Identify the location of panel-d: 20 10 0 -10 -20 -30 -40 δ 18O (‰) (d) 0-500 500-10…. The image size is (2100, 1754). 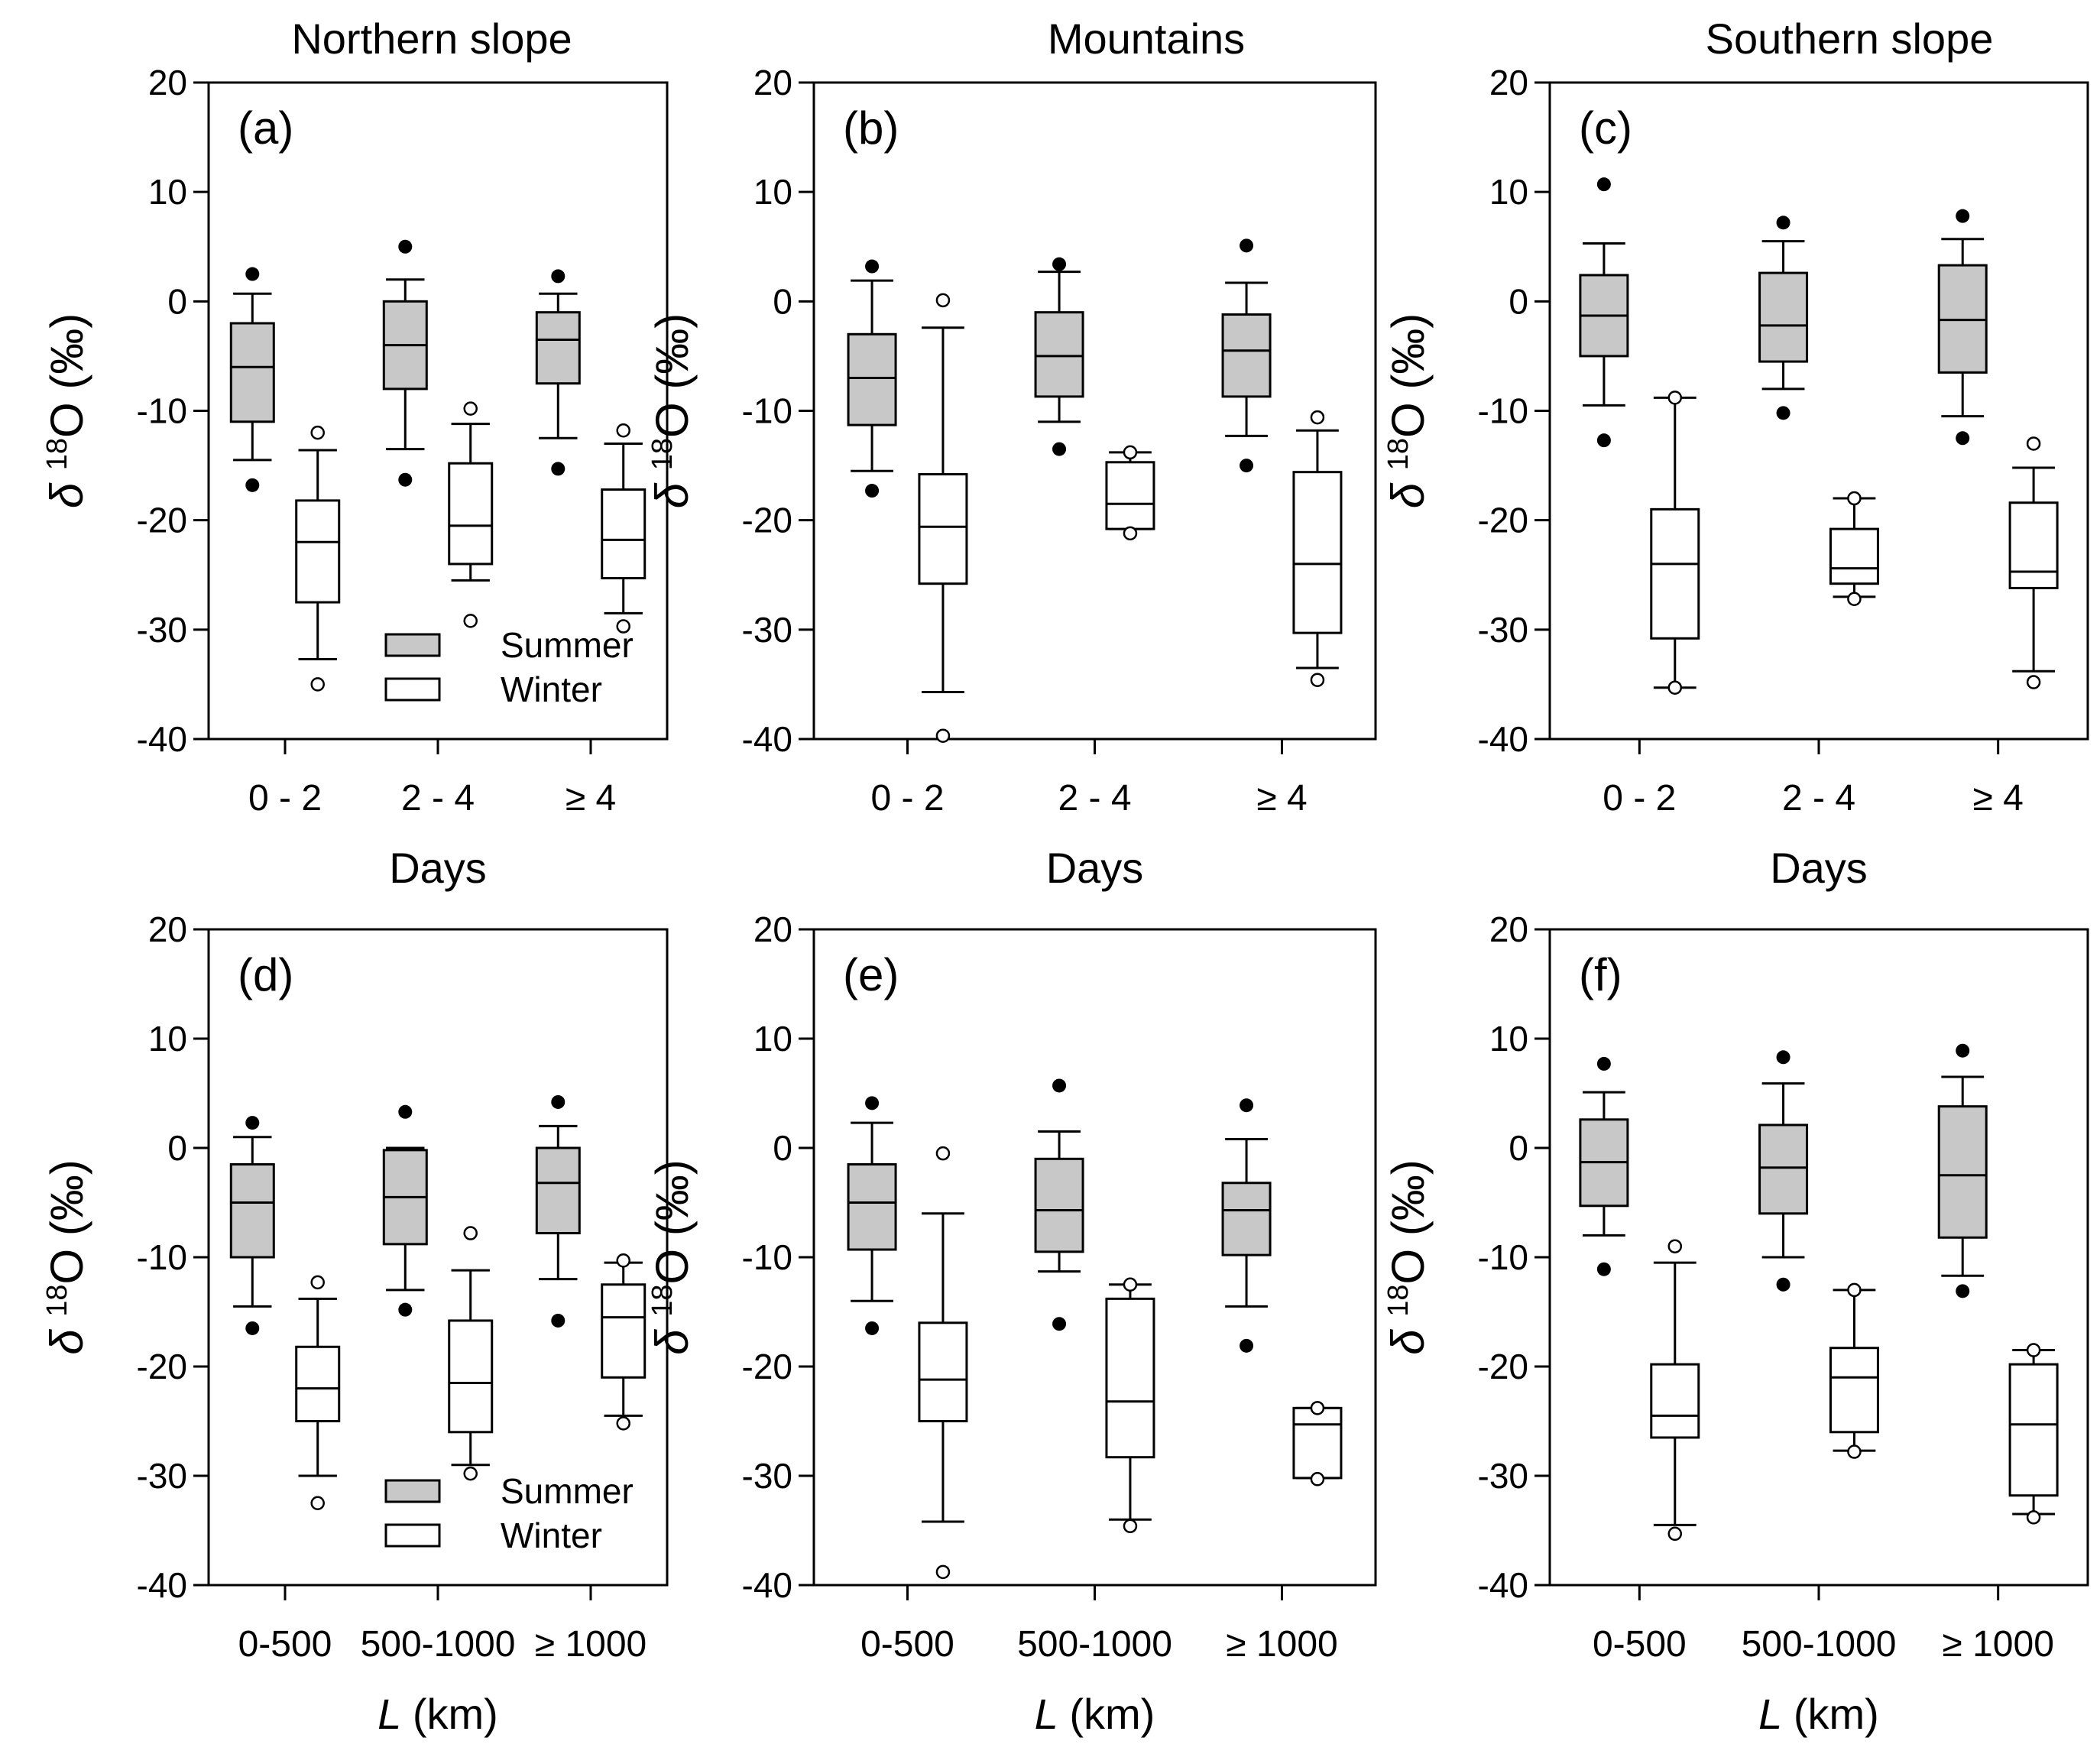
(355, 1323).